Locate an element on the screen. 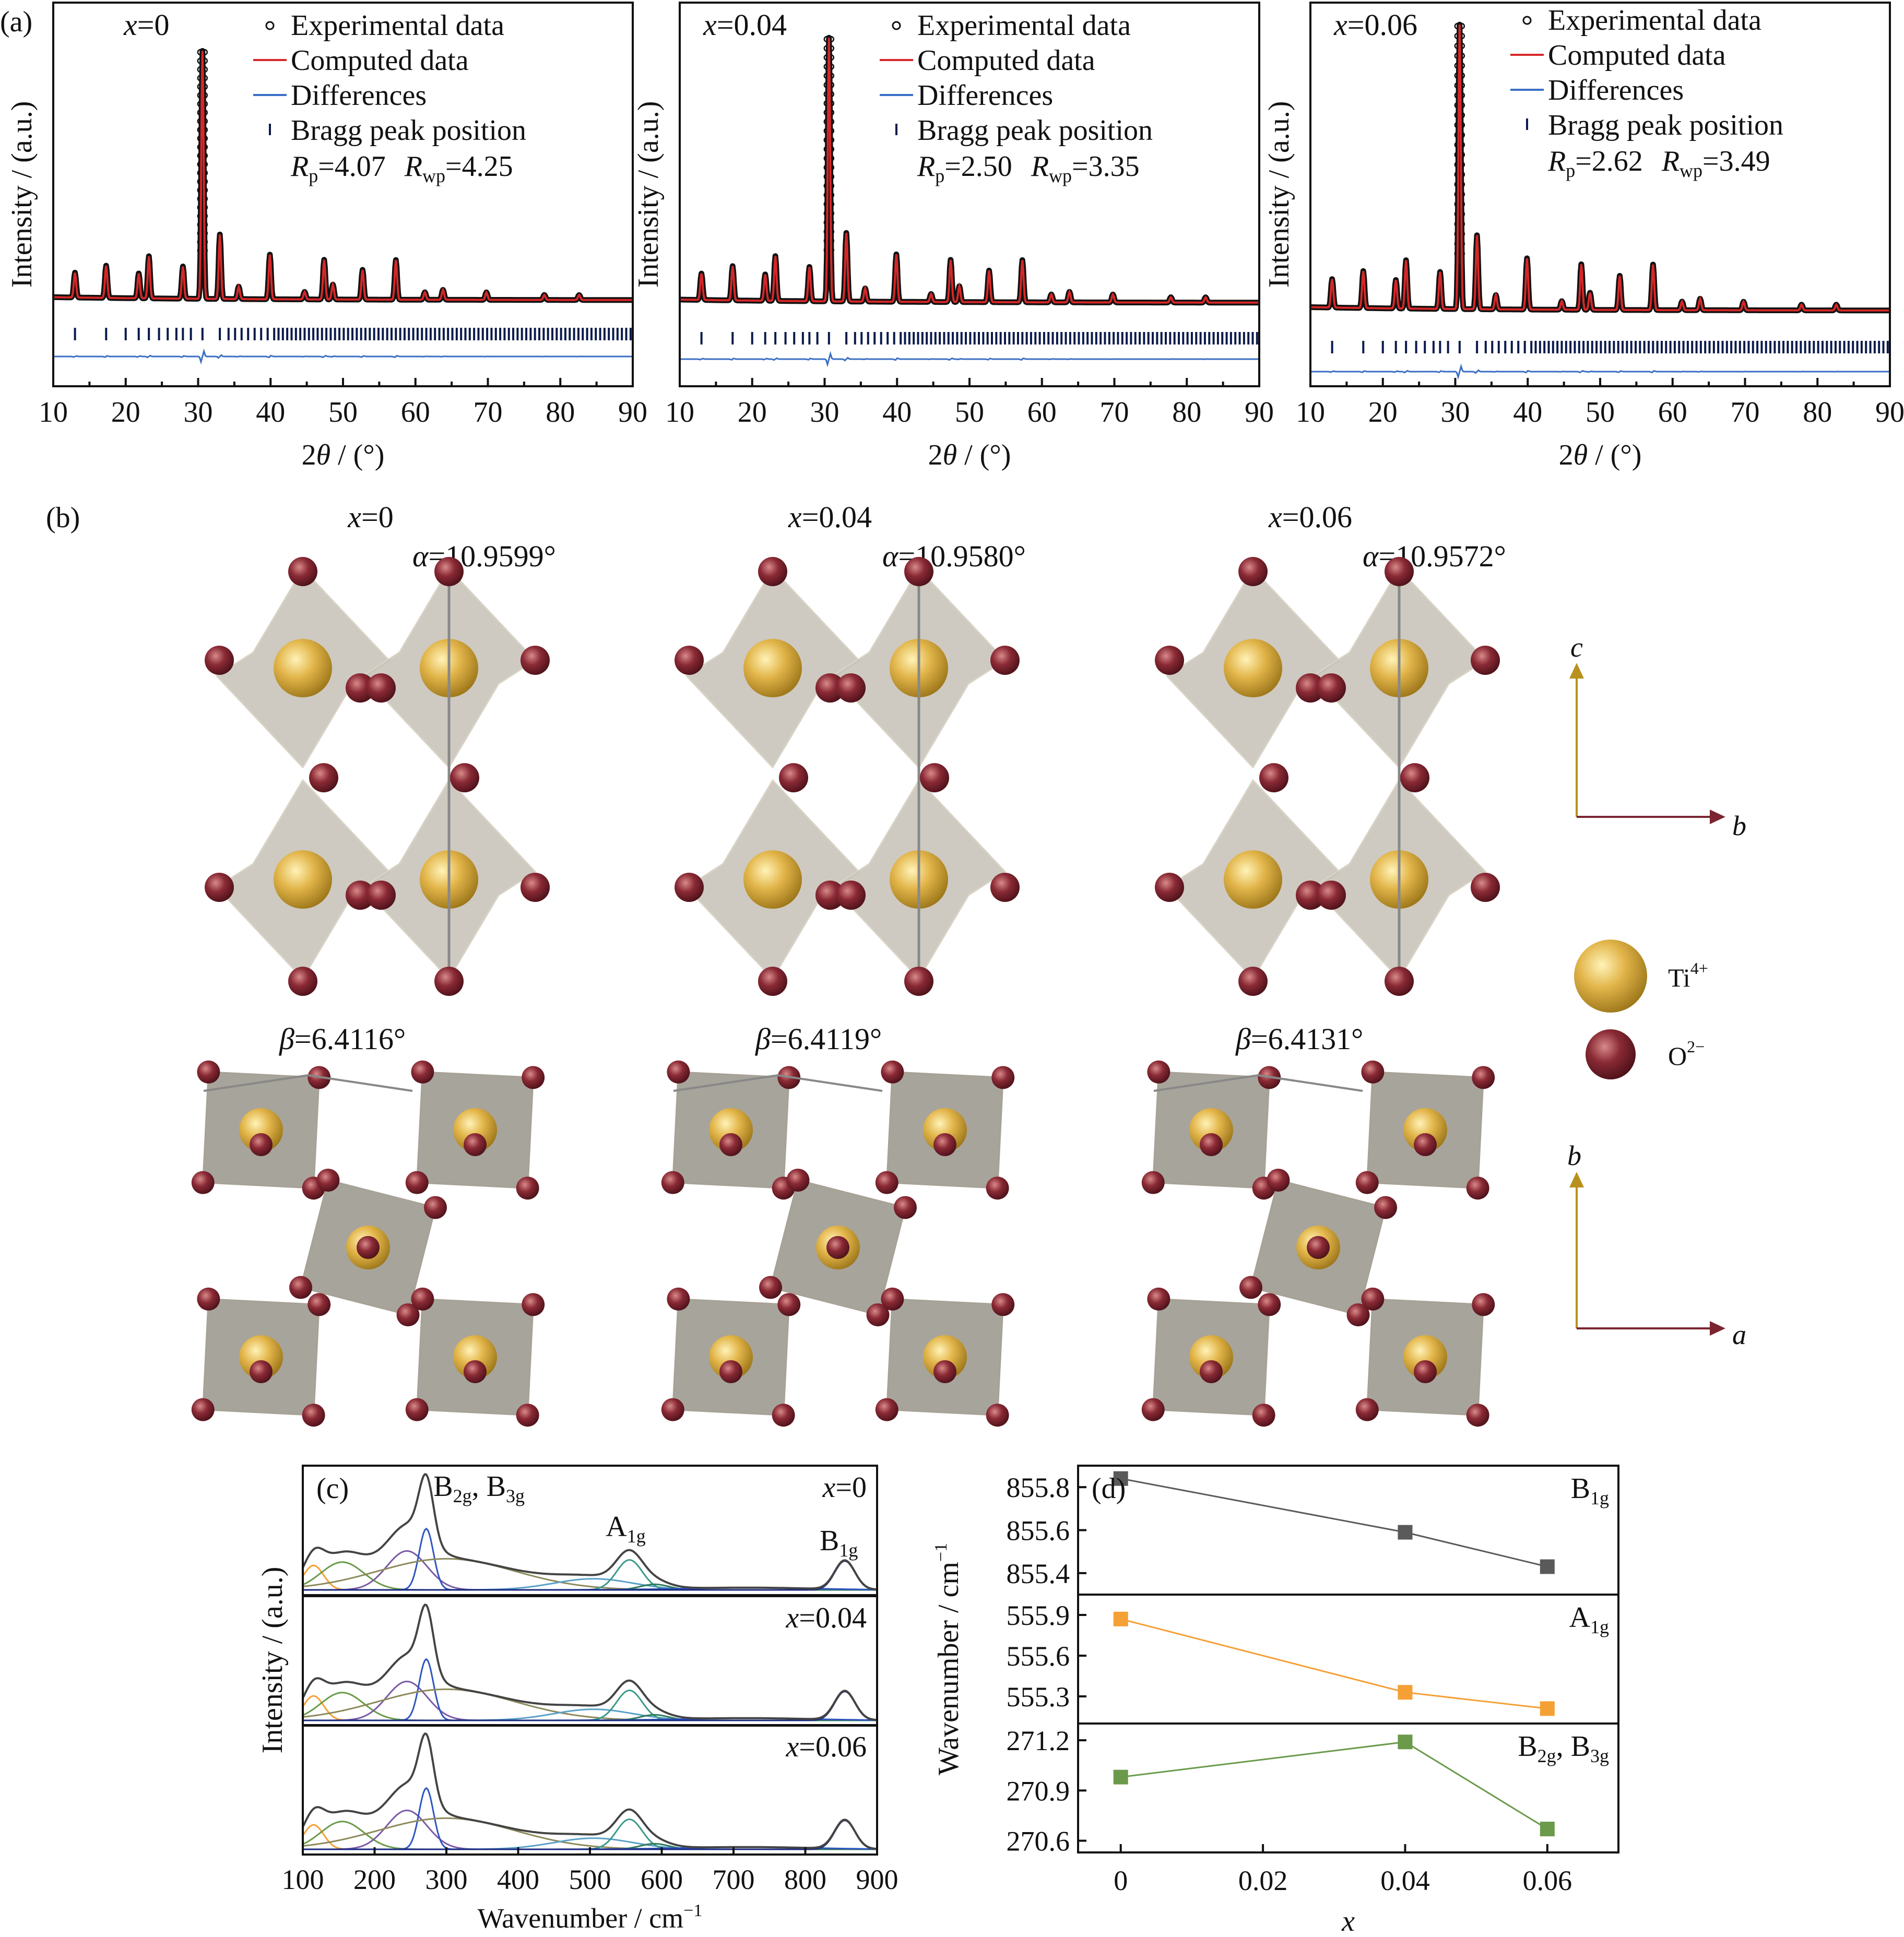 Image resolution: width=1904 pixels, height=1937 pixels. panel-label-b: (b) is located at coordinates (63, 518).